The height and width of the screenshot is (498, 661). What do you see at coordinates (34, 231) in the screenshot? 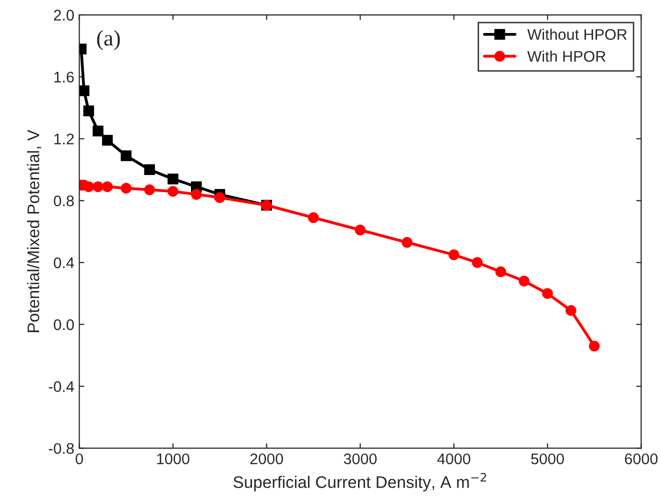
I see `y-axis-title: Potential/Mixed Potential, V` at bounding box center [34, 231].